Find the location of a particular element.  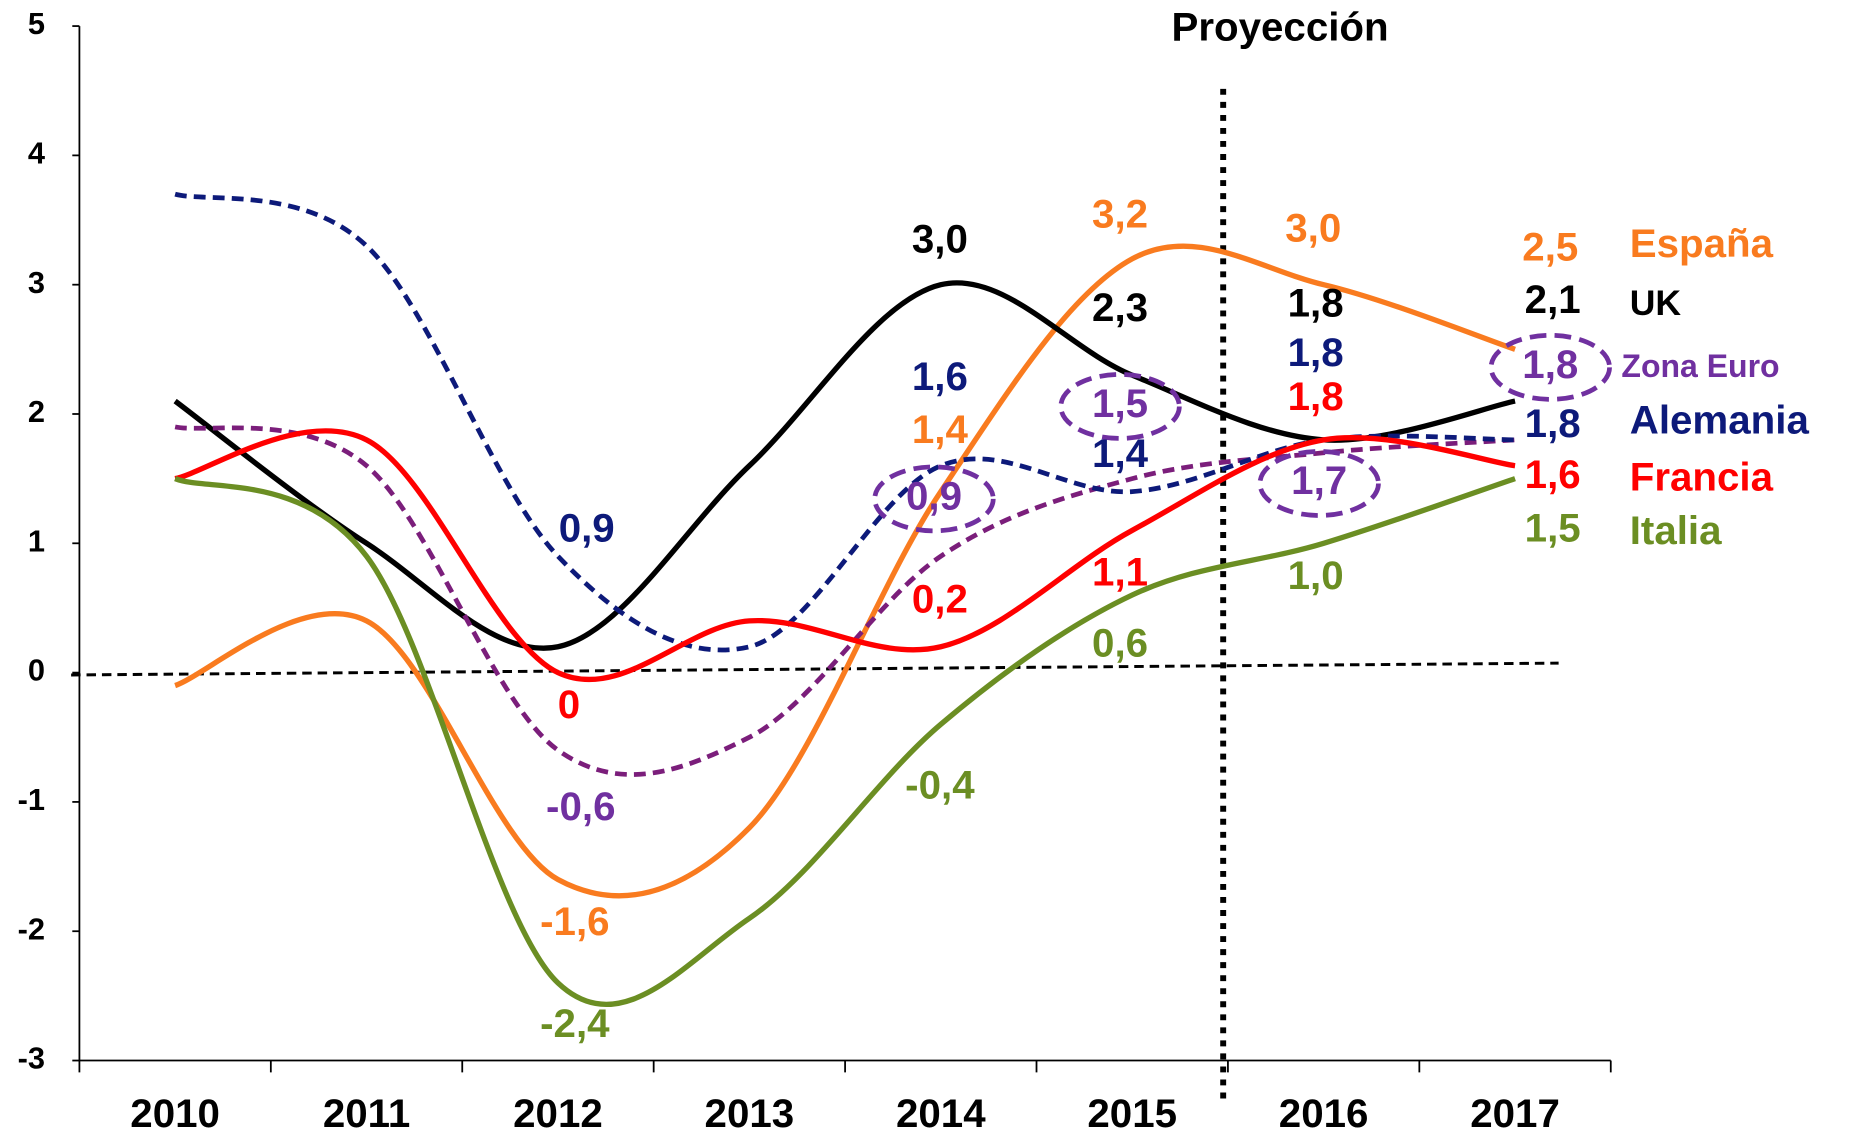

y-tick-label: 4 is located at coordinates (36, 153).